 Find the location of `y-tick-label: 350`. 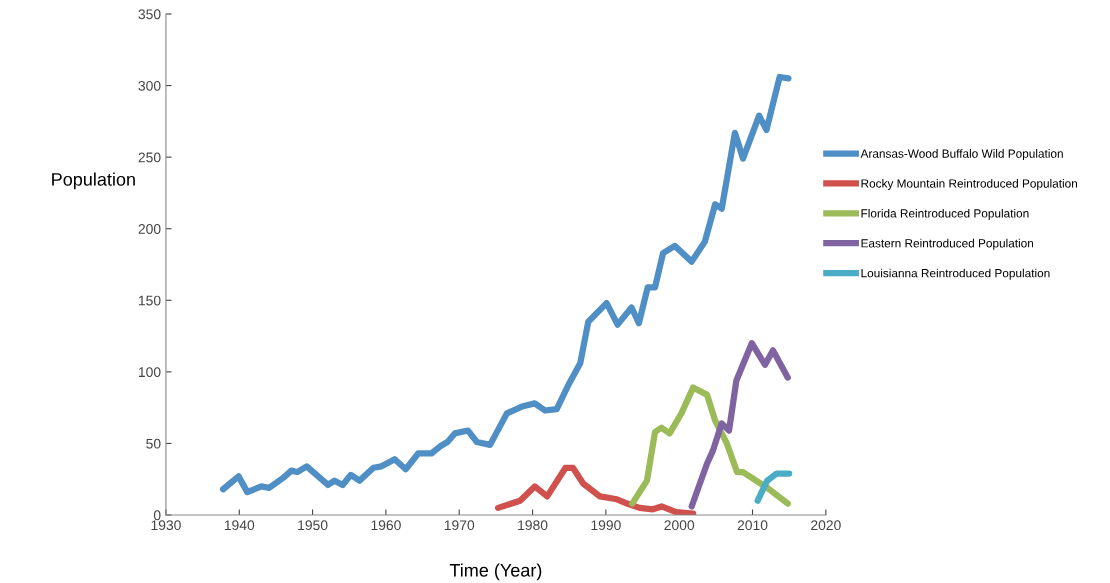

y-tick-label: 350 is located at coordinates (149, 14).